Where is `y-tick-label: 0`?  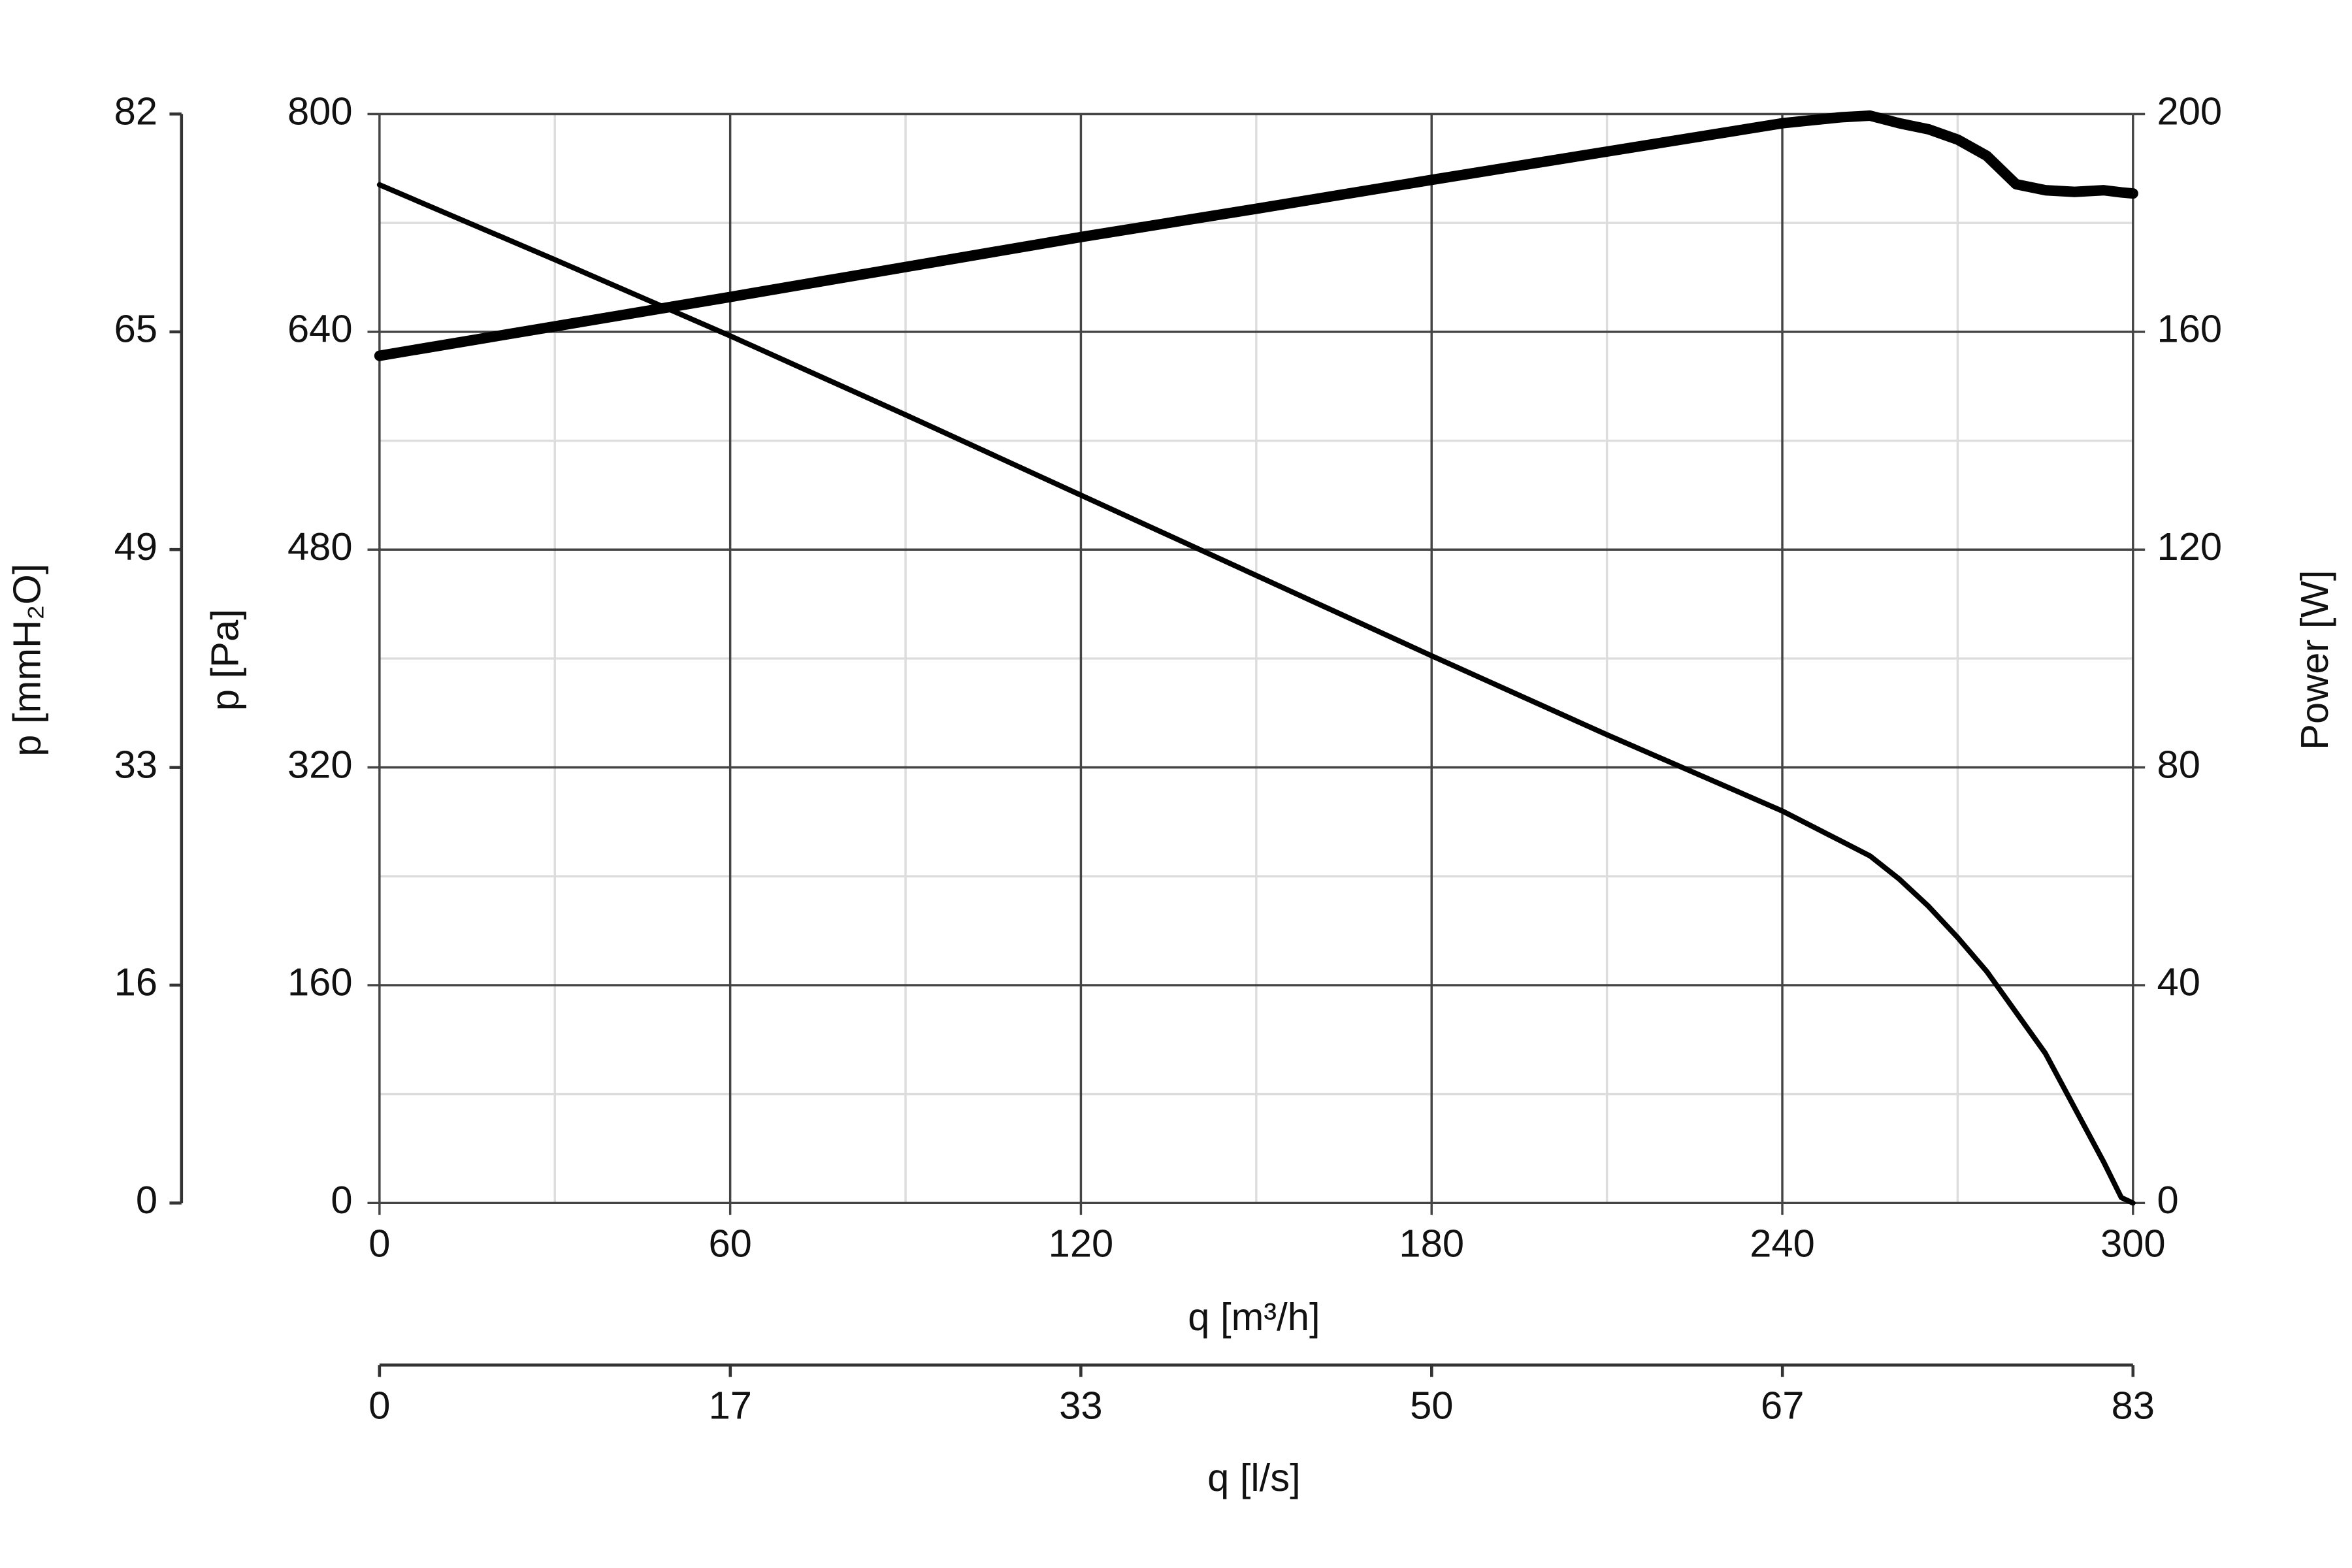
y-tick-label: 0 is located at coordinates (341, 1200).